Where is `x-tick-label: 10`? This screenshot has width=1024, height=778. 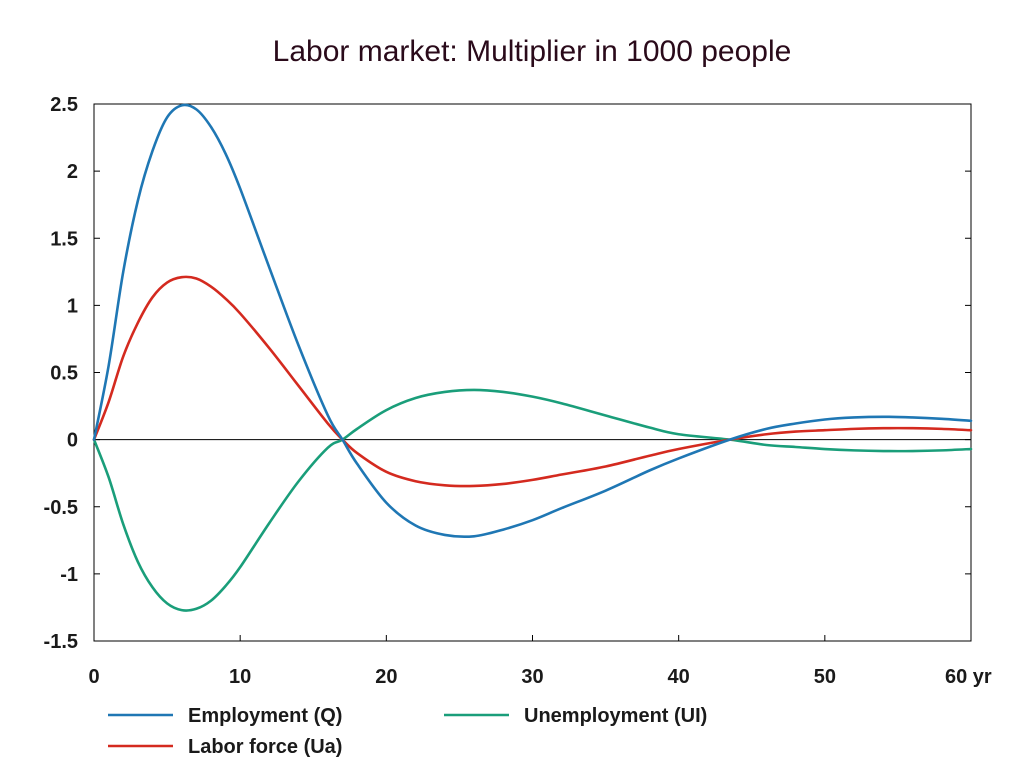
x-tick-label: 10 is located at coordinates (240, 677).